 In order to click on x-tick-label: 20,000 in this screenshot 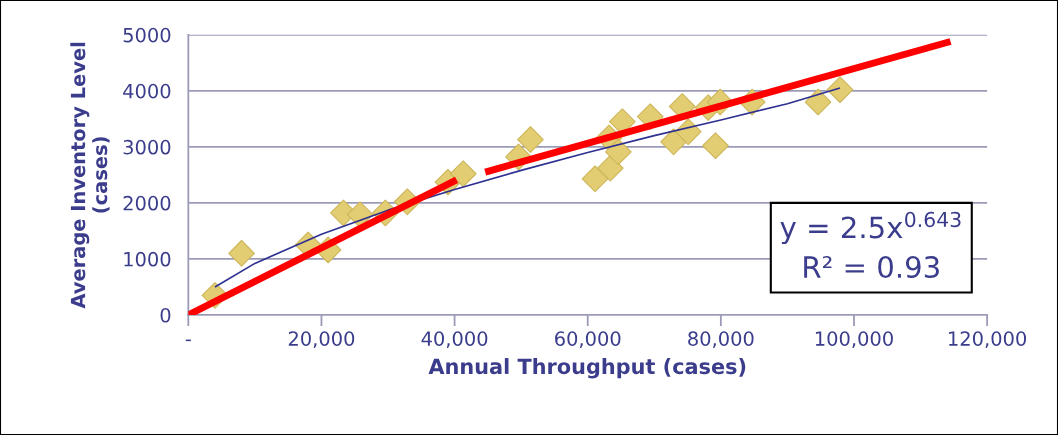, I will do `click(321, 339)`.